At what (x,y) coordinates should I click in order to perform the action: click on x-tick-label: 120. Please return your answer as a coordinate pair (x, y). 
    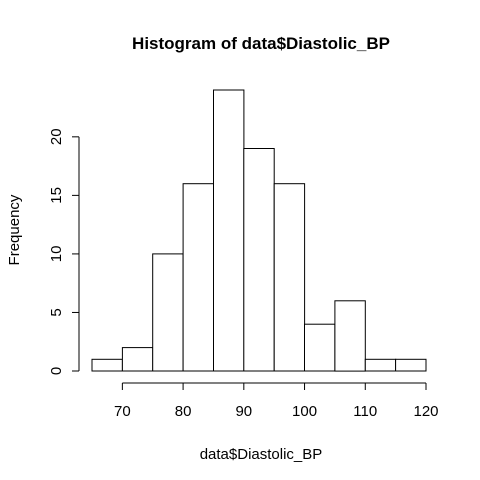
    Looking at the image, I should click on (425, 411).